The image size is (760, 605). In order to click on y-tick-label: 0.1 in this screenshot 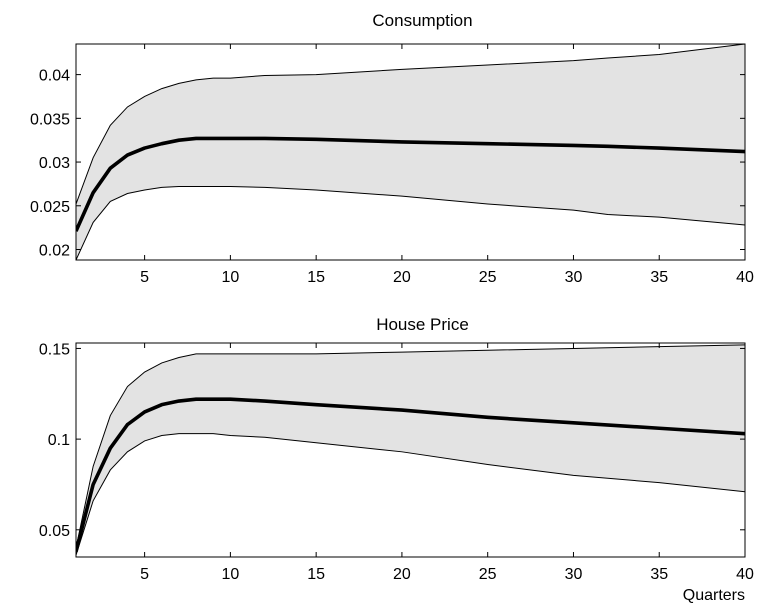, I will do `click(59, 440)`.